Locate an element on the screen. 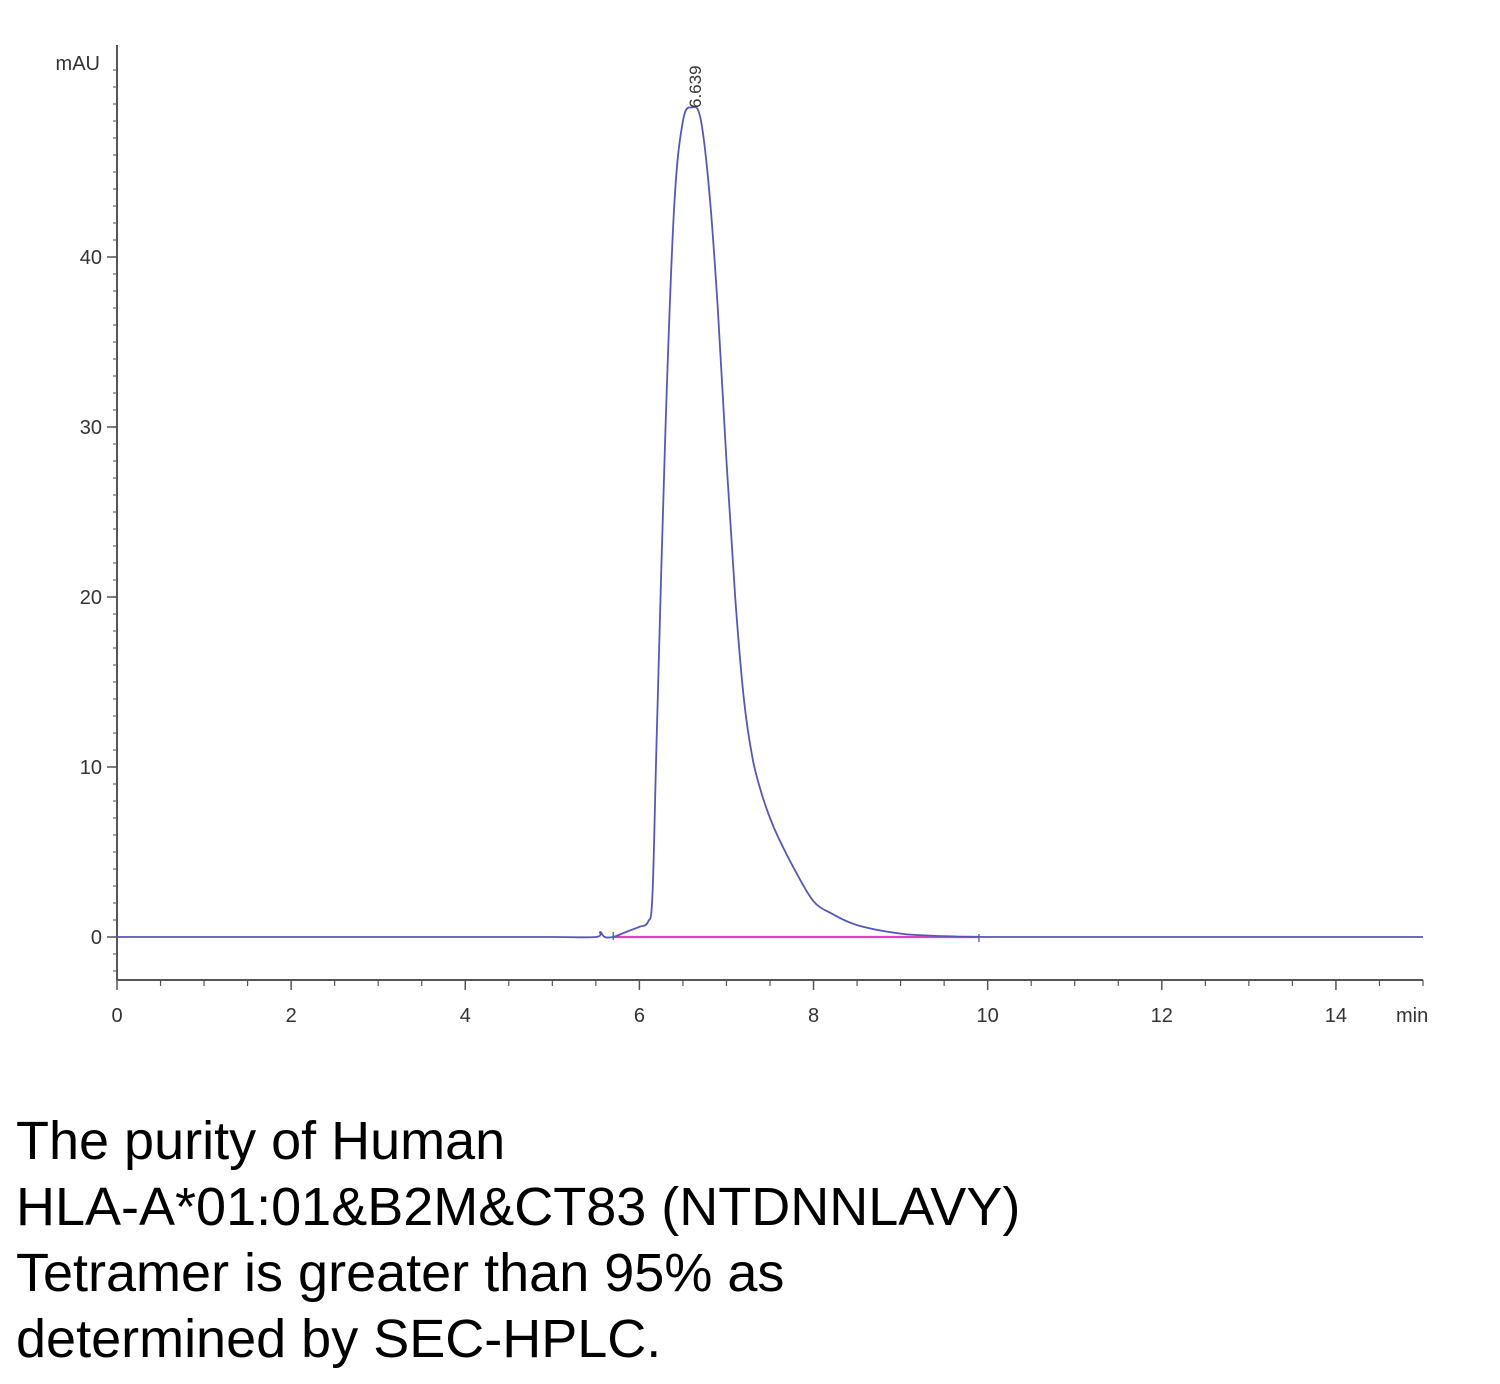 Image resolution: width=1500 pixels, height=1384 pixels. y-tick-label: 10 is located at coordinates (91, 768).